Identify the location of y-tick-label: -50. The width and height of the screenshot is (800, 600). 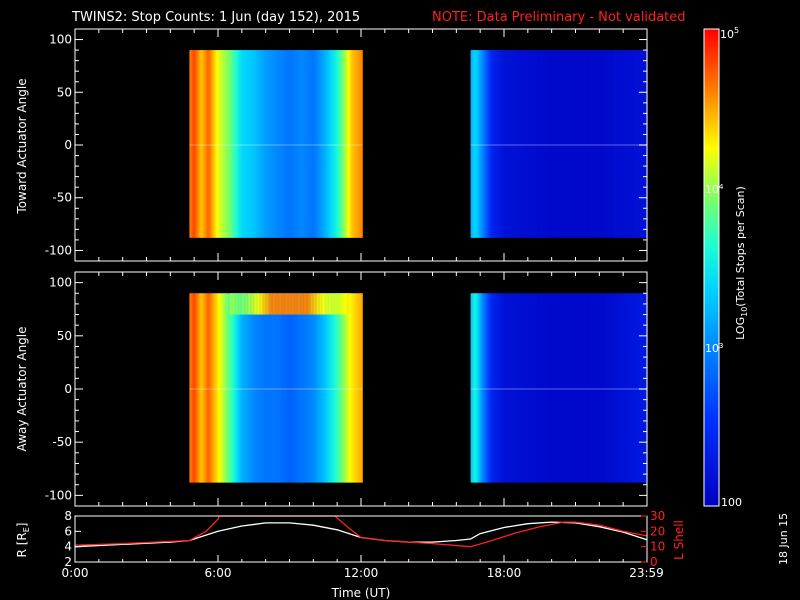
(62, 442).